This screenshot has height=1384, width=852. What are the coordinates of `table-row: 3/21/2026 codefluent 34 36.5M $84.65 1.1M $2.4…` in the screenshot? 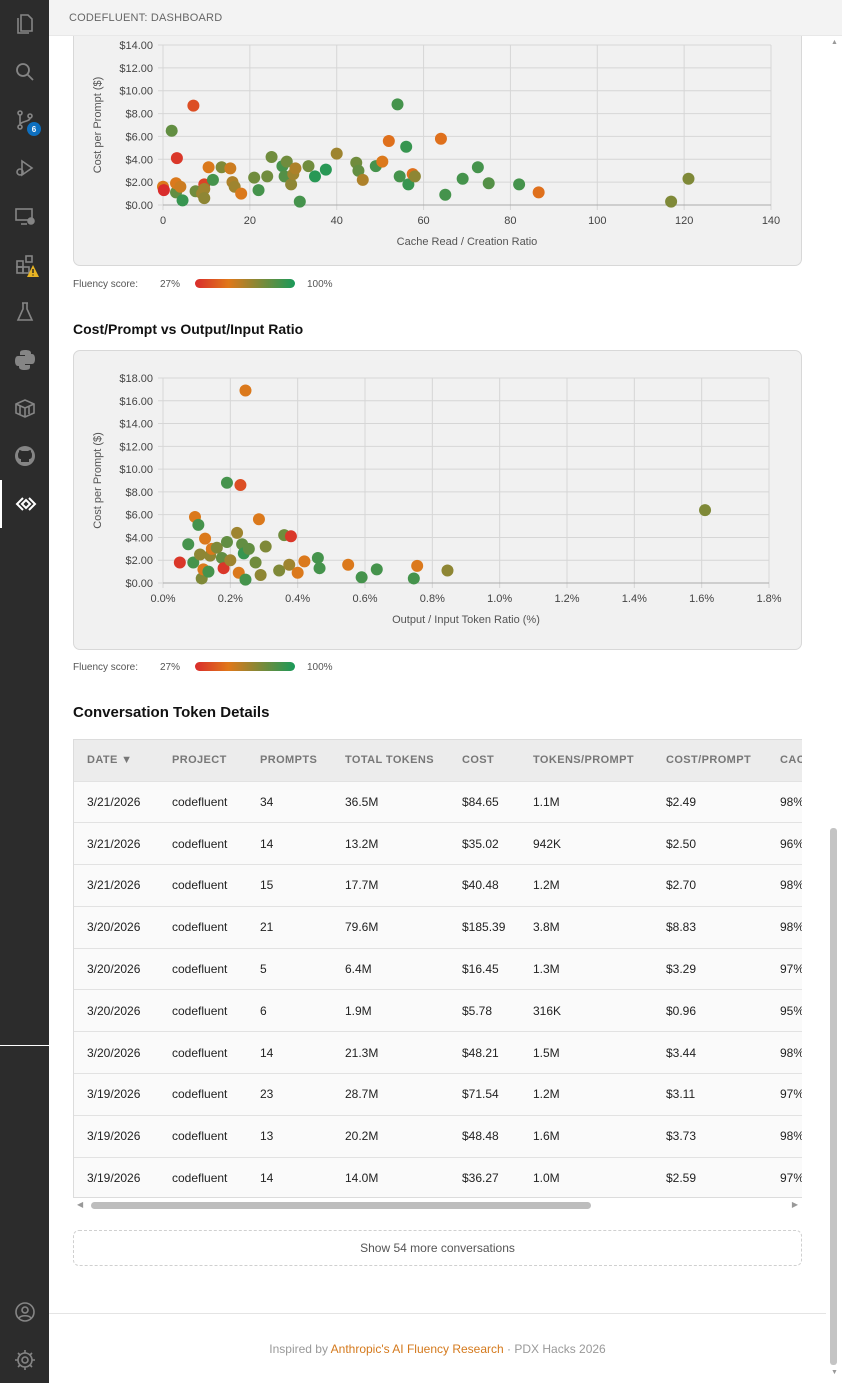 It's located at (438, 802).